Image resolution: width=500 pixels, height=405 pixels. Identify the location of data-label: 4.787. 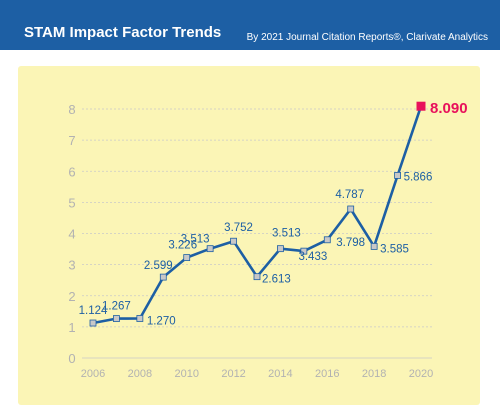
(349, 195).